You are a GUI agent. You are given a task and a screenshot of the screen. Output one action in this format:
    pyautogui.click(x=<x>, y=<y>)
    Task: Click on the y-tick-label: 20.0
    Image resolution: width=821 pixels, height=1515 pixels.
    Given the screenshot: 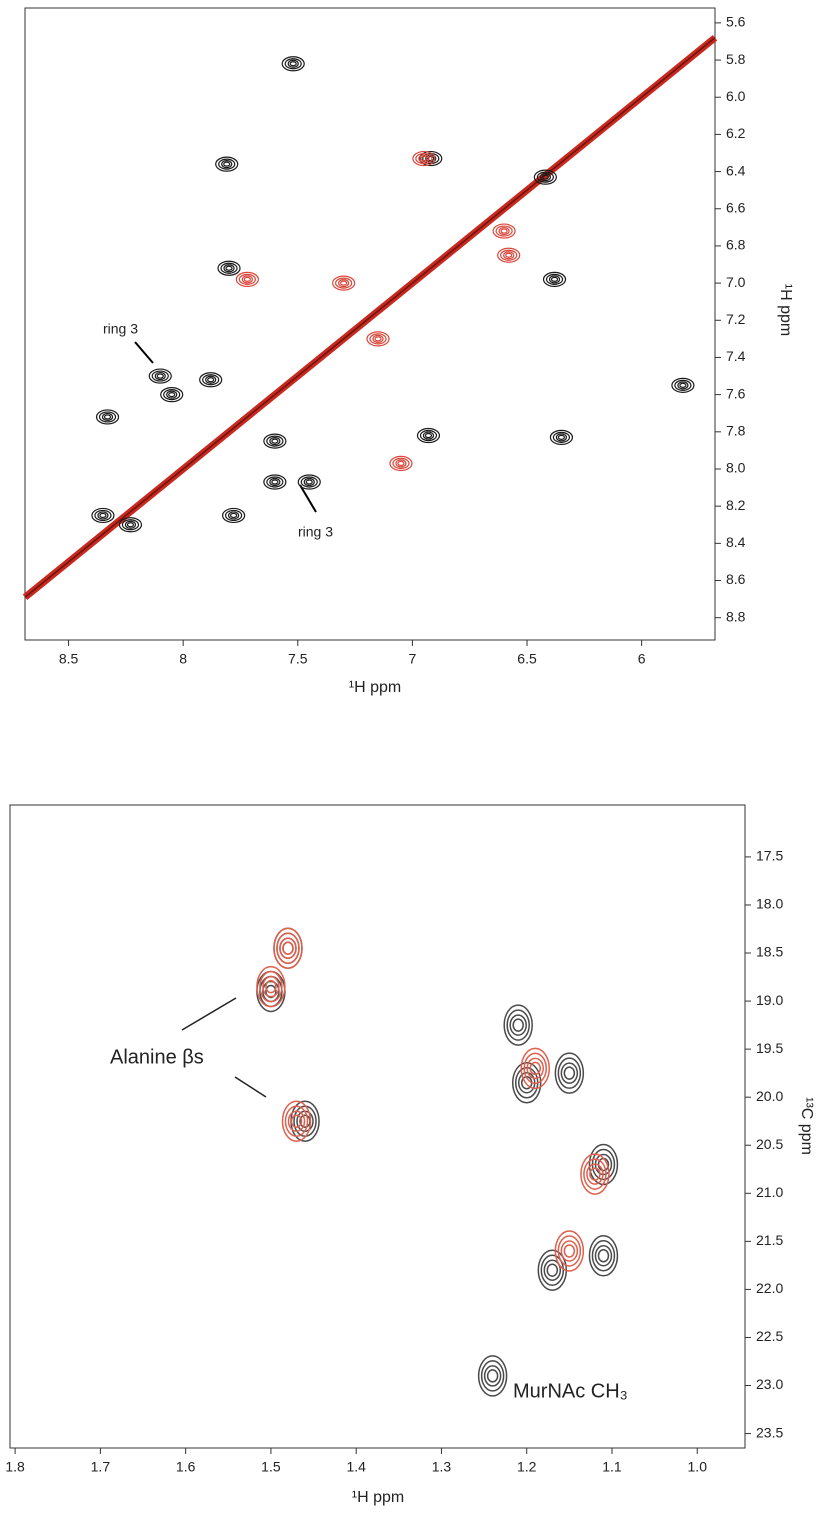 What is the action you would take?
    pyautogui.click(x=769, y=1096)
    